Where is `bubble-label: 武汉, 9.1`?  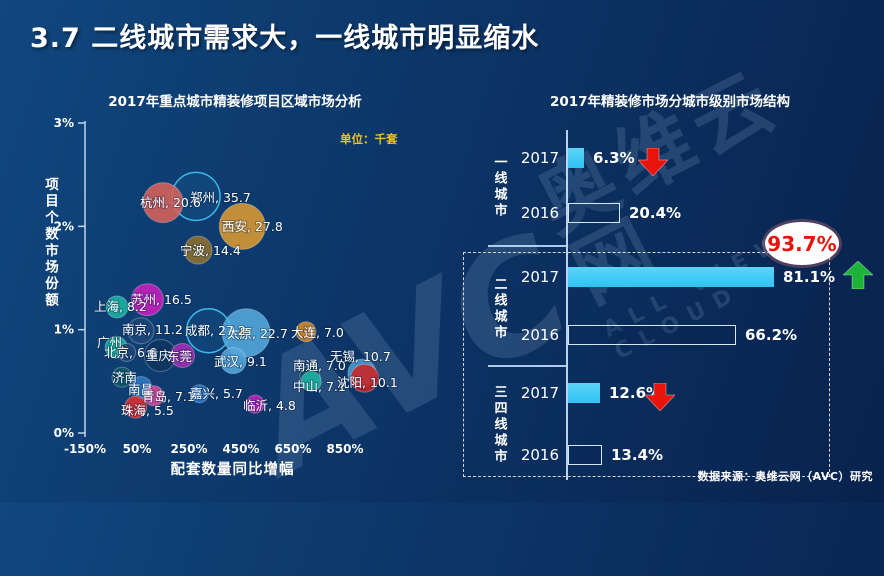 bubble-label: 武汉, 9.1 is located at coordinates (240, 361).